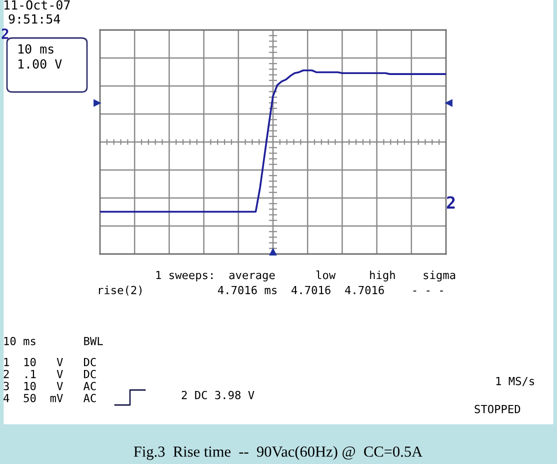  I want to click on text: 4 50 mV AC, so click(50, 398).